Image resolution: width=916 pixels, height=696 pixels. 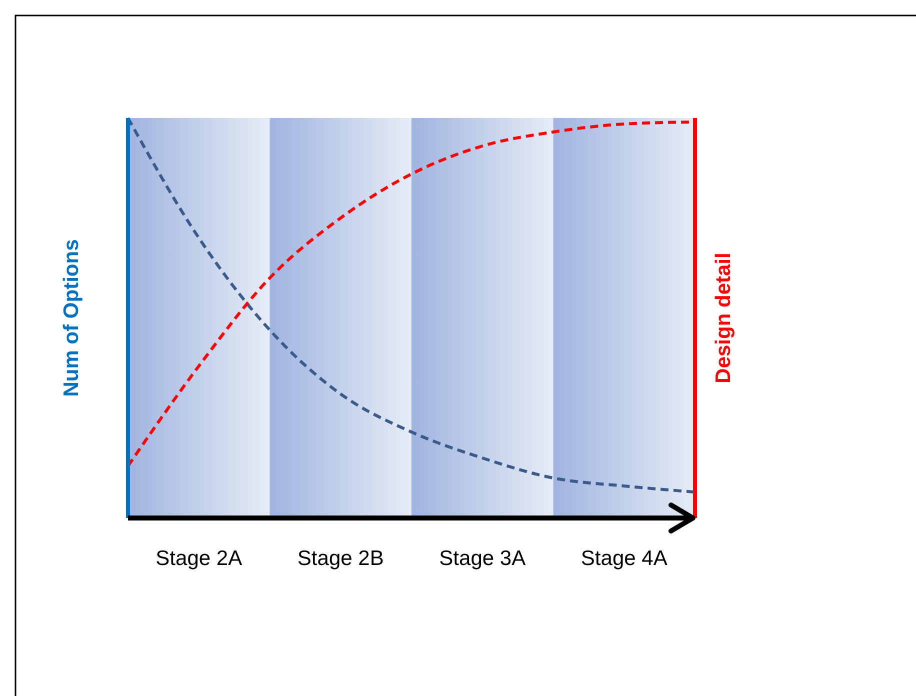 What do you see at coordinates (723, 318) in the screenshot?
I see `y2-axis-title: Design detail` at bounding box center [723, 318].